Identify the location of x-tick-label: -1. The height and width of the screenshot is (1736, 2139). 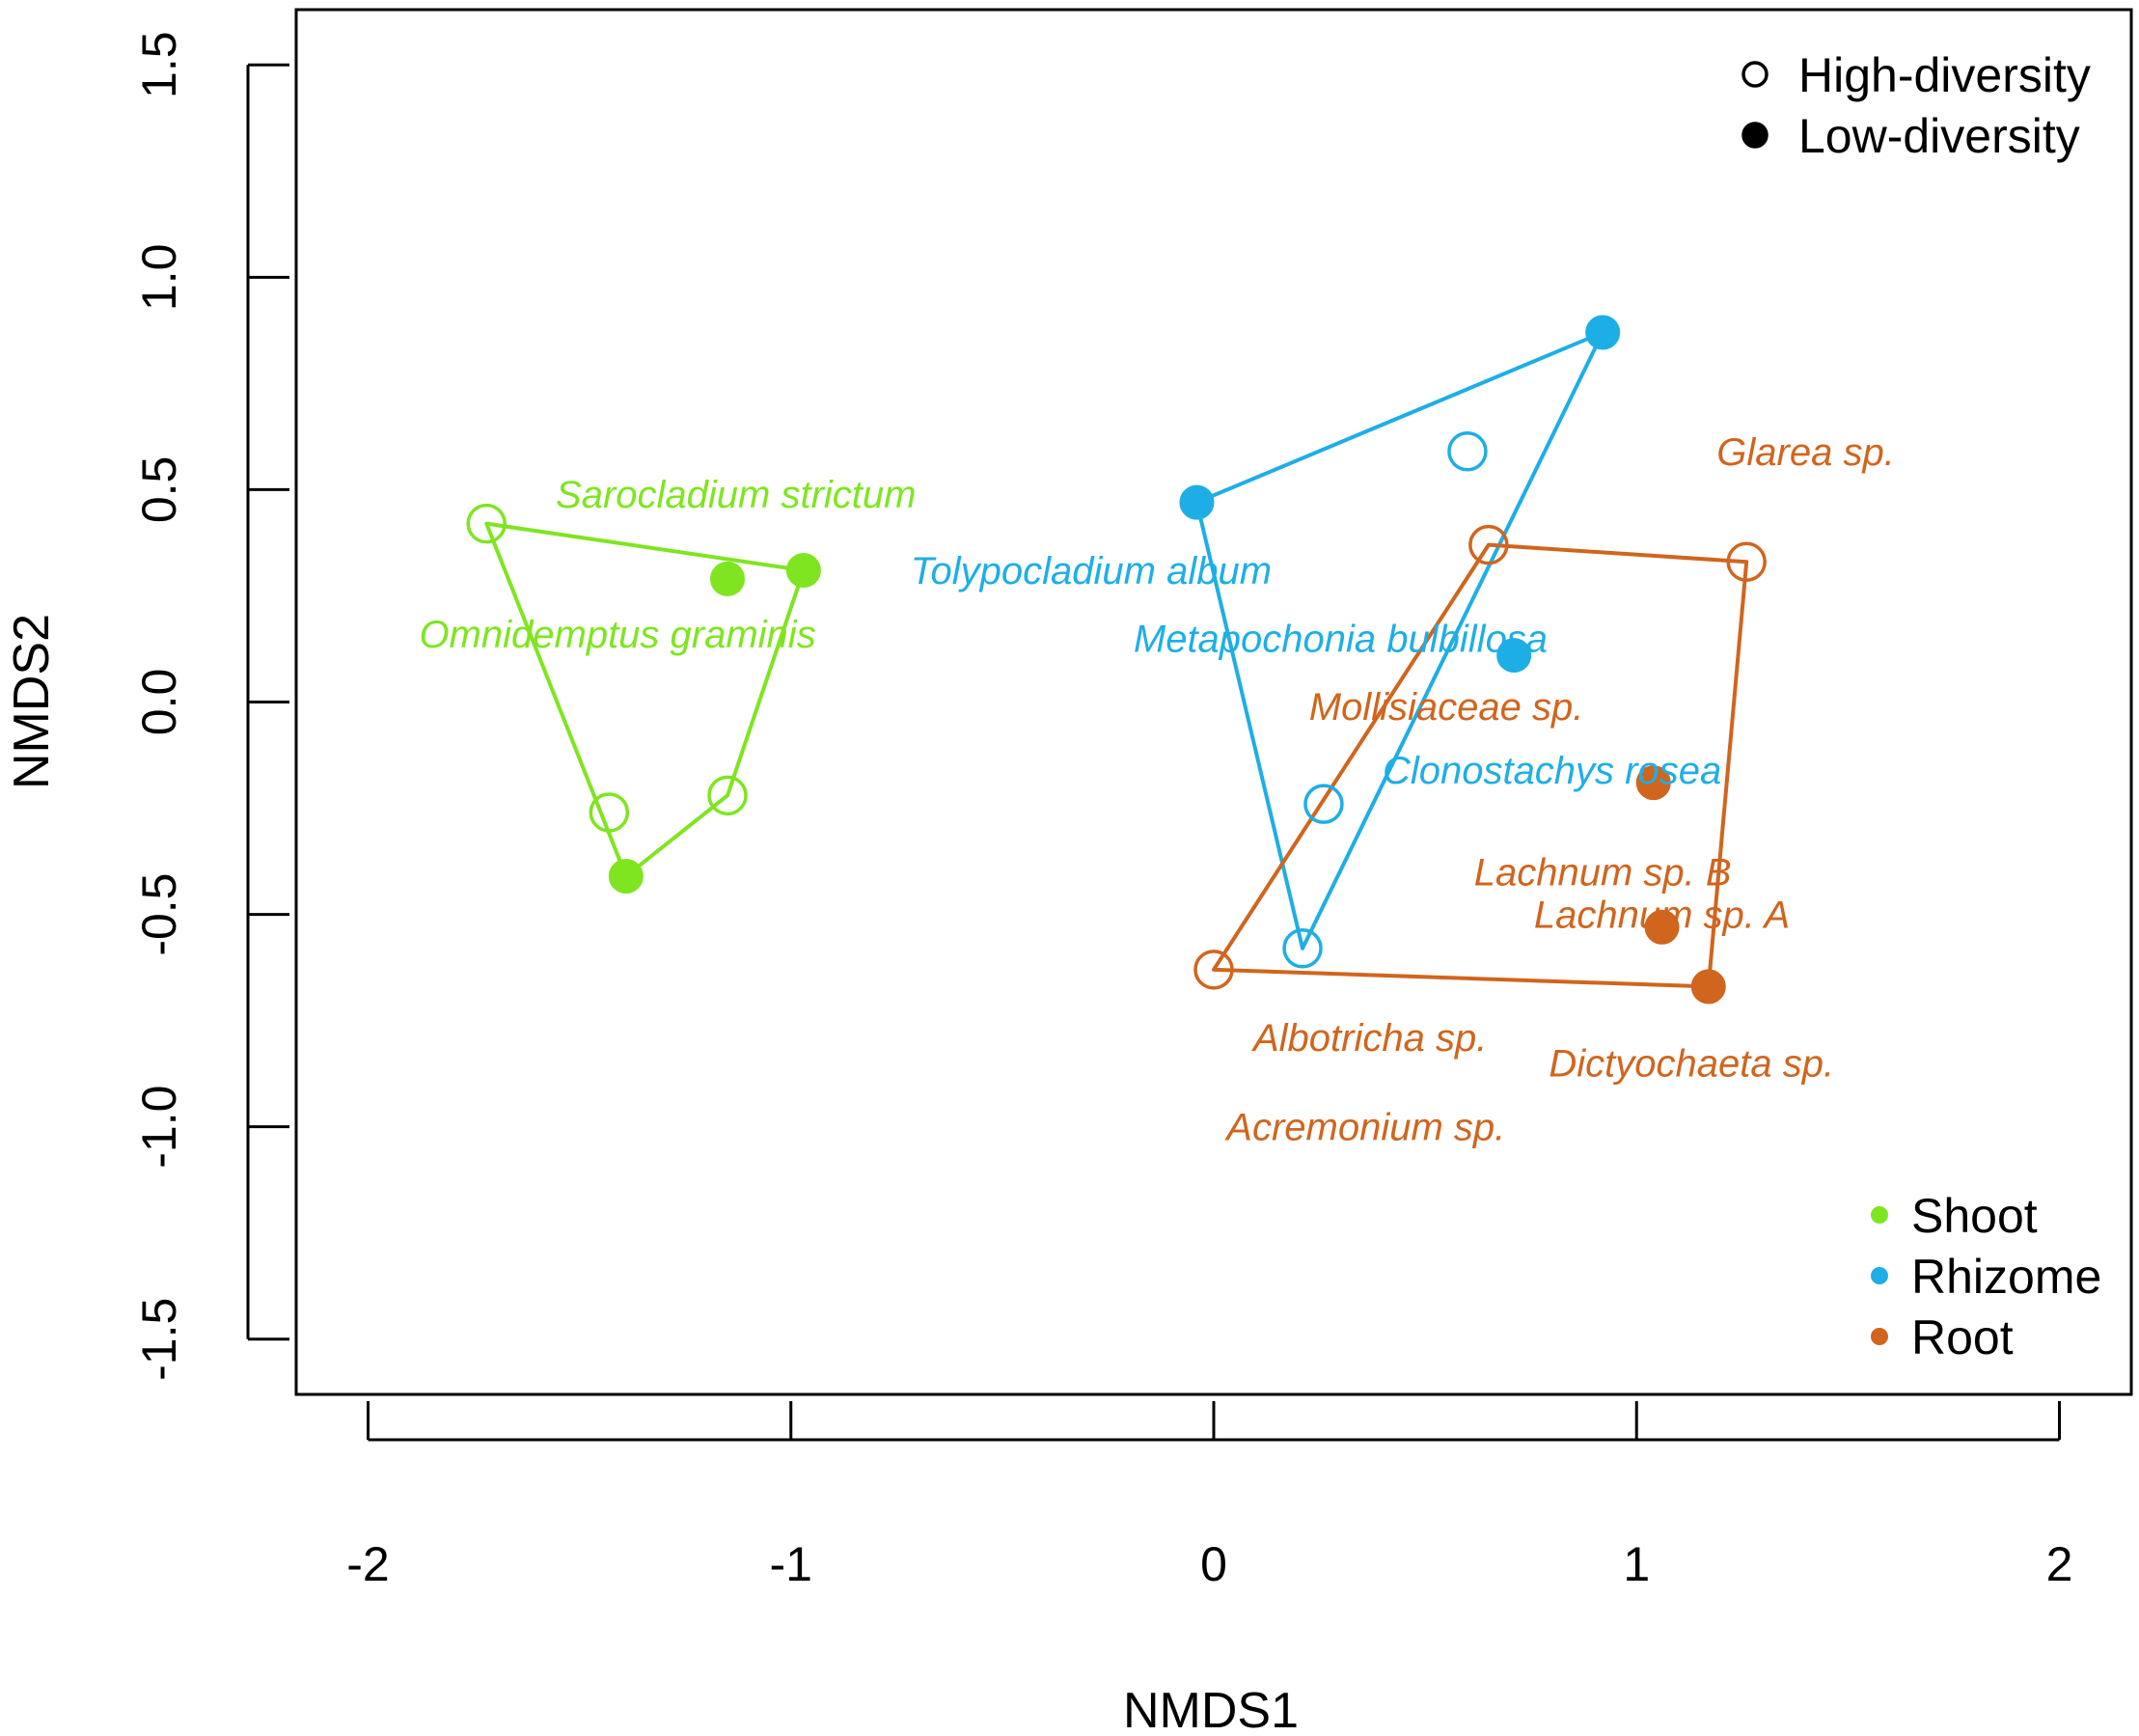
(791, 1564).